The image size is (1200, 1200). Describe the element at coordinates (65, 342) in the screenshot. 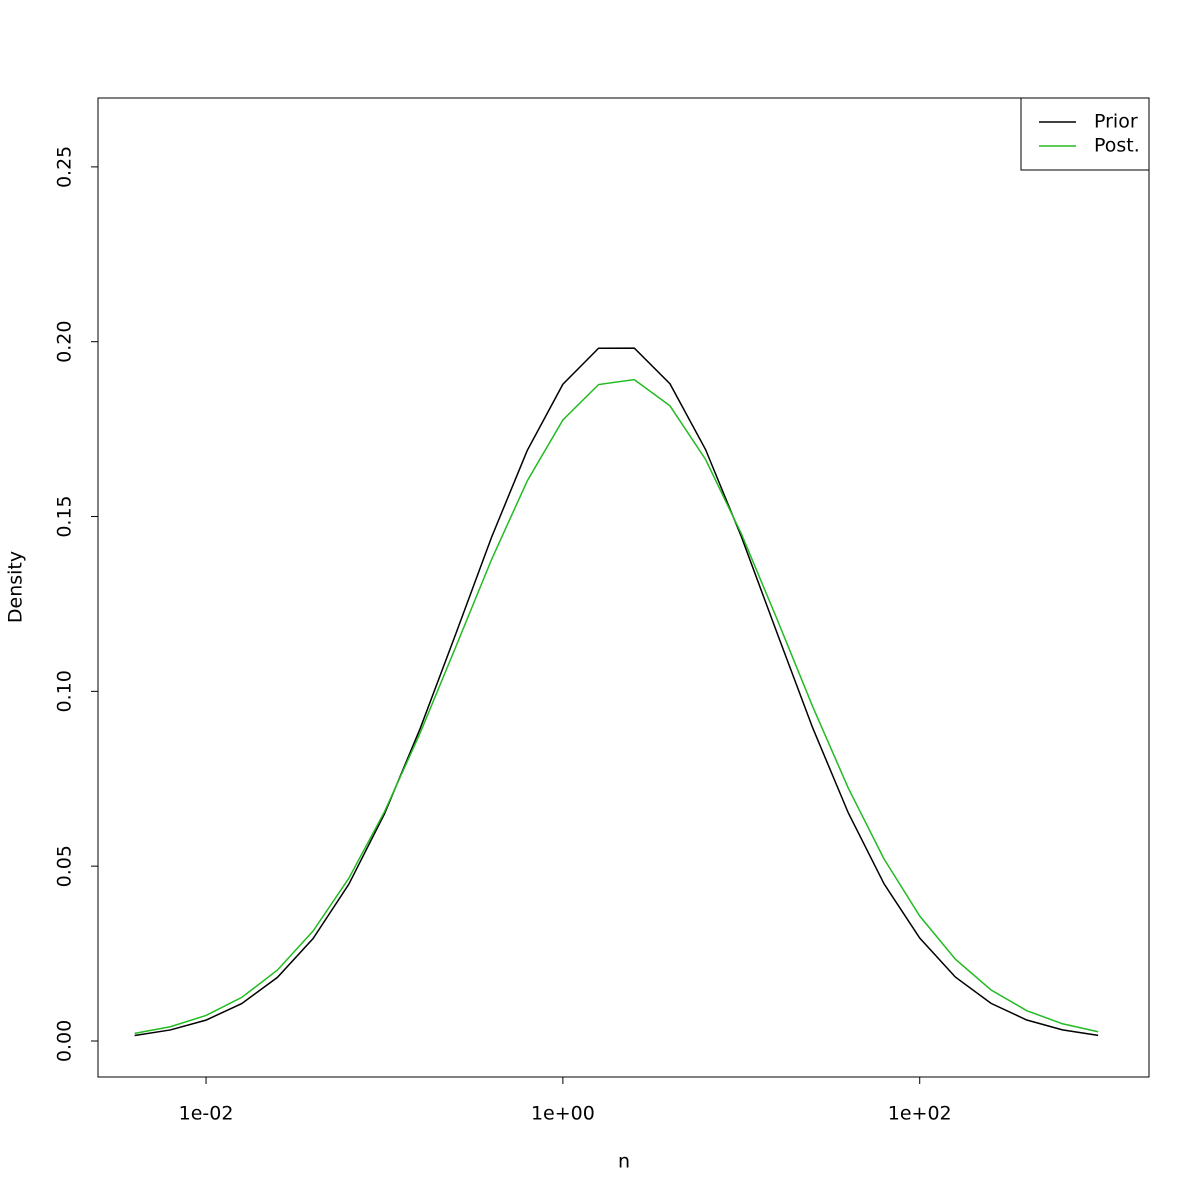

I see `y-tick-label: 0.20` at that location.